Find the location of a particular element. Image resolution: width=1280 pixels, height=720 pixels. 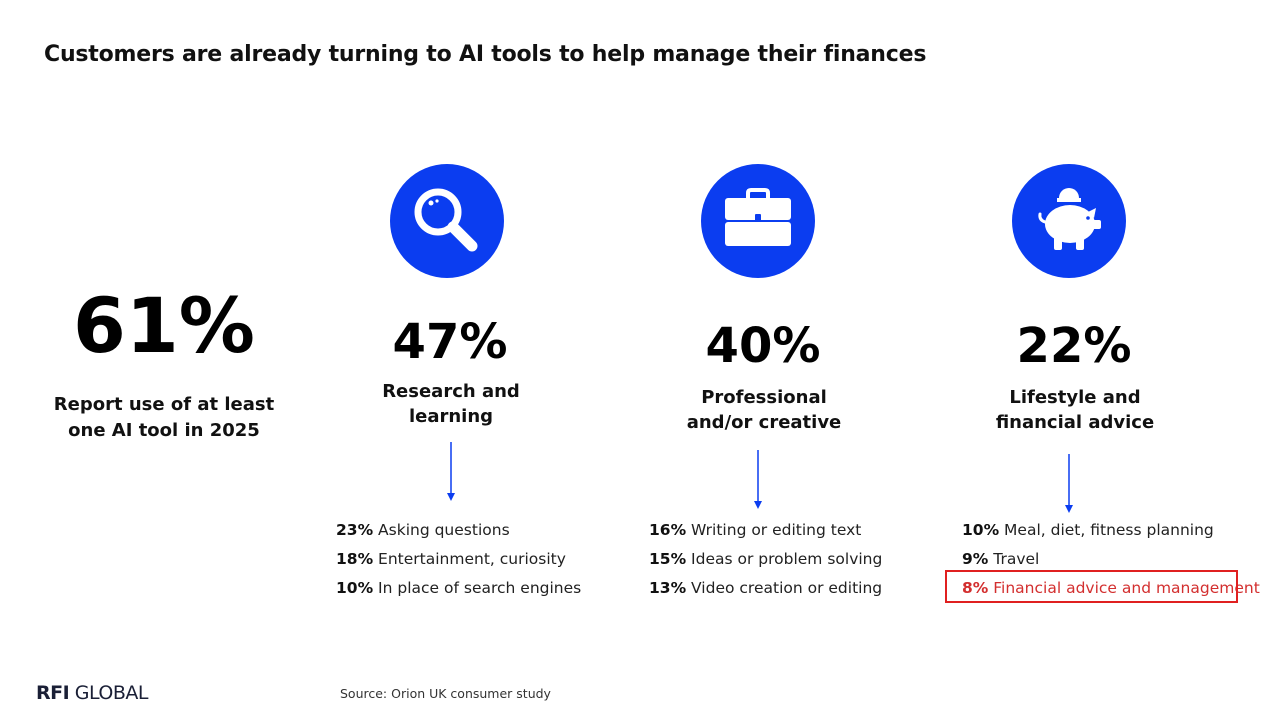

list-item: 13% Video creation or editing is located at coordinates (765, 588).